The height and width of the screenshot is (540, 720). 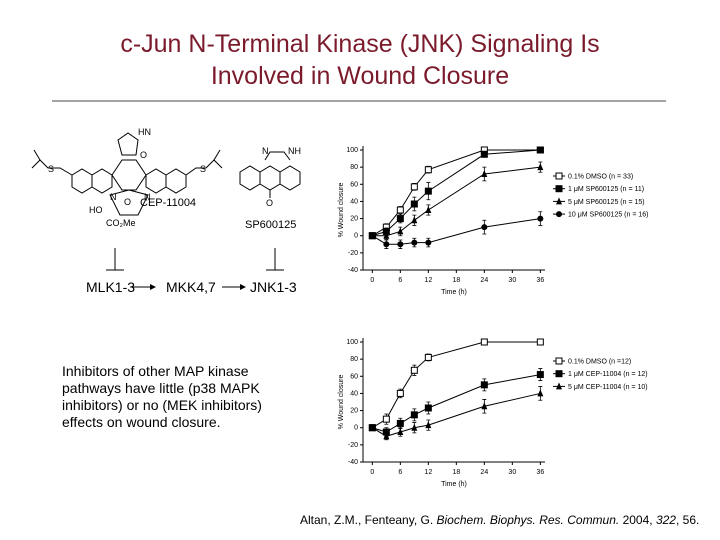 What do you see at coordinates (162, 405) in the screenshot?
I see `body-text: inhibitors) or no (MEK inhibitors)` at bounding box center [162, 405].